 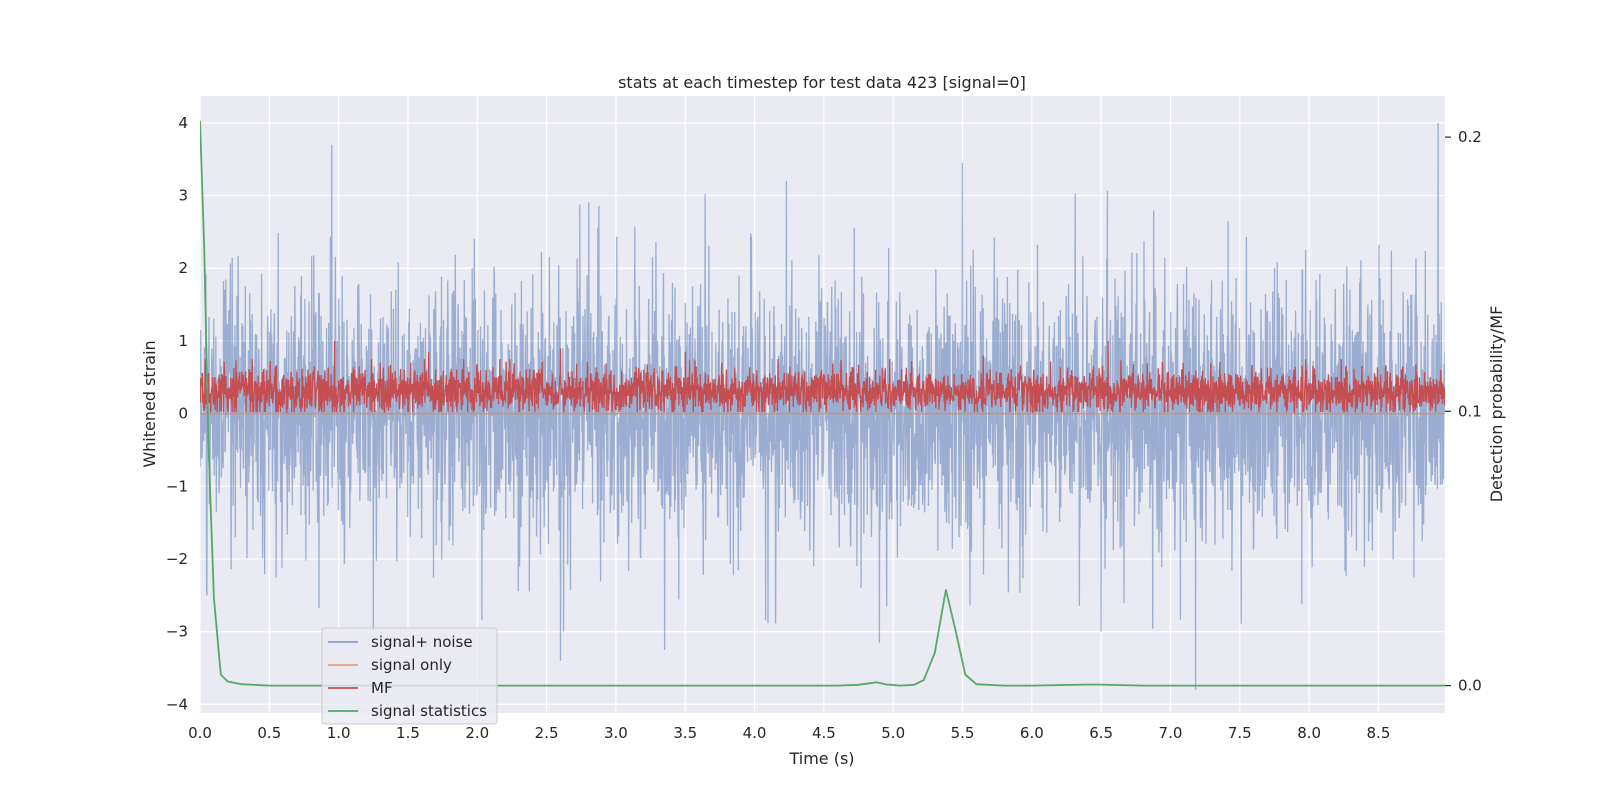 I want to click on y2-tick-label: 0.1, so click(x=1470, y=411).